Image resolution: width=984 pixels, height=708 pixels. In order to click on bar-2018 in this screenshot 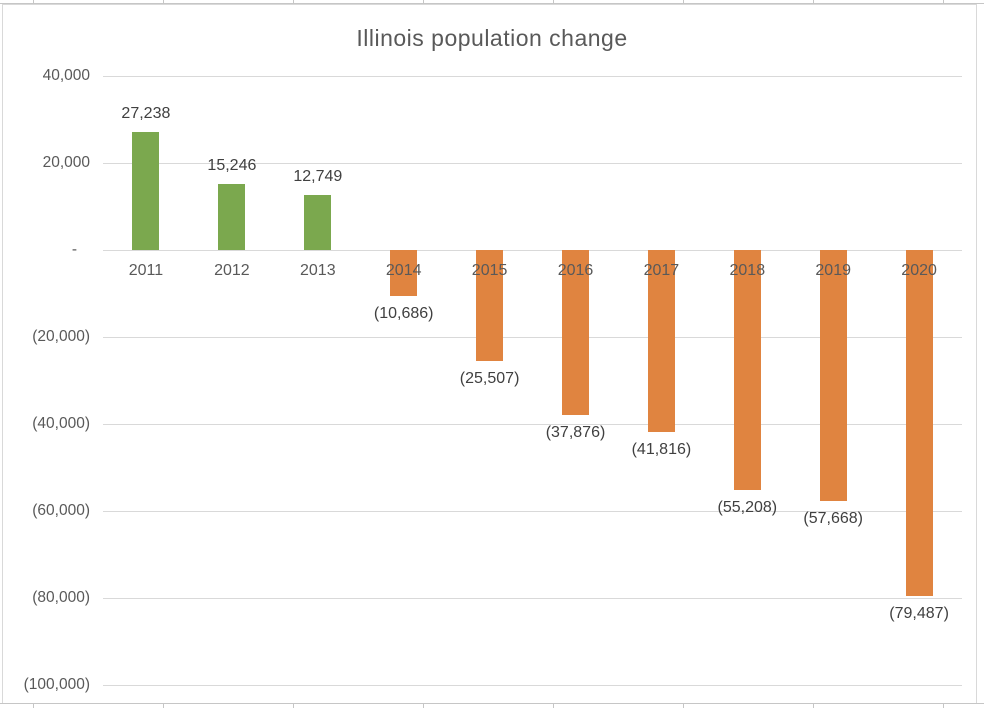, I will do `click(747, 370)`.